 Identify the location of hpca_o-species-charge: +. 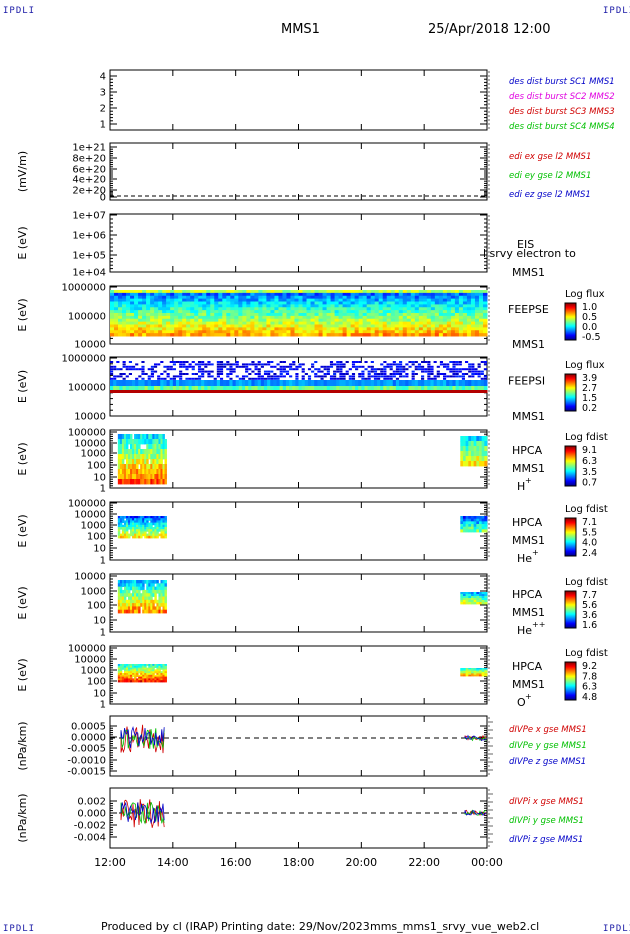
(528, 696).